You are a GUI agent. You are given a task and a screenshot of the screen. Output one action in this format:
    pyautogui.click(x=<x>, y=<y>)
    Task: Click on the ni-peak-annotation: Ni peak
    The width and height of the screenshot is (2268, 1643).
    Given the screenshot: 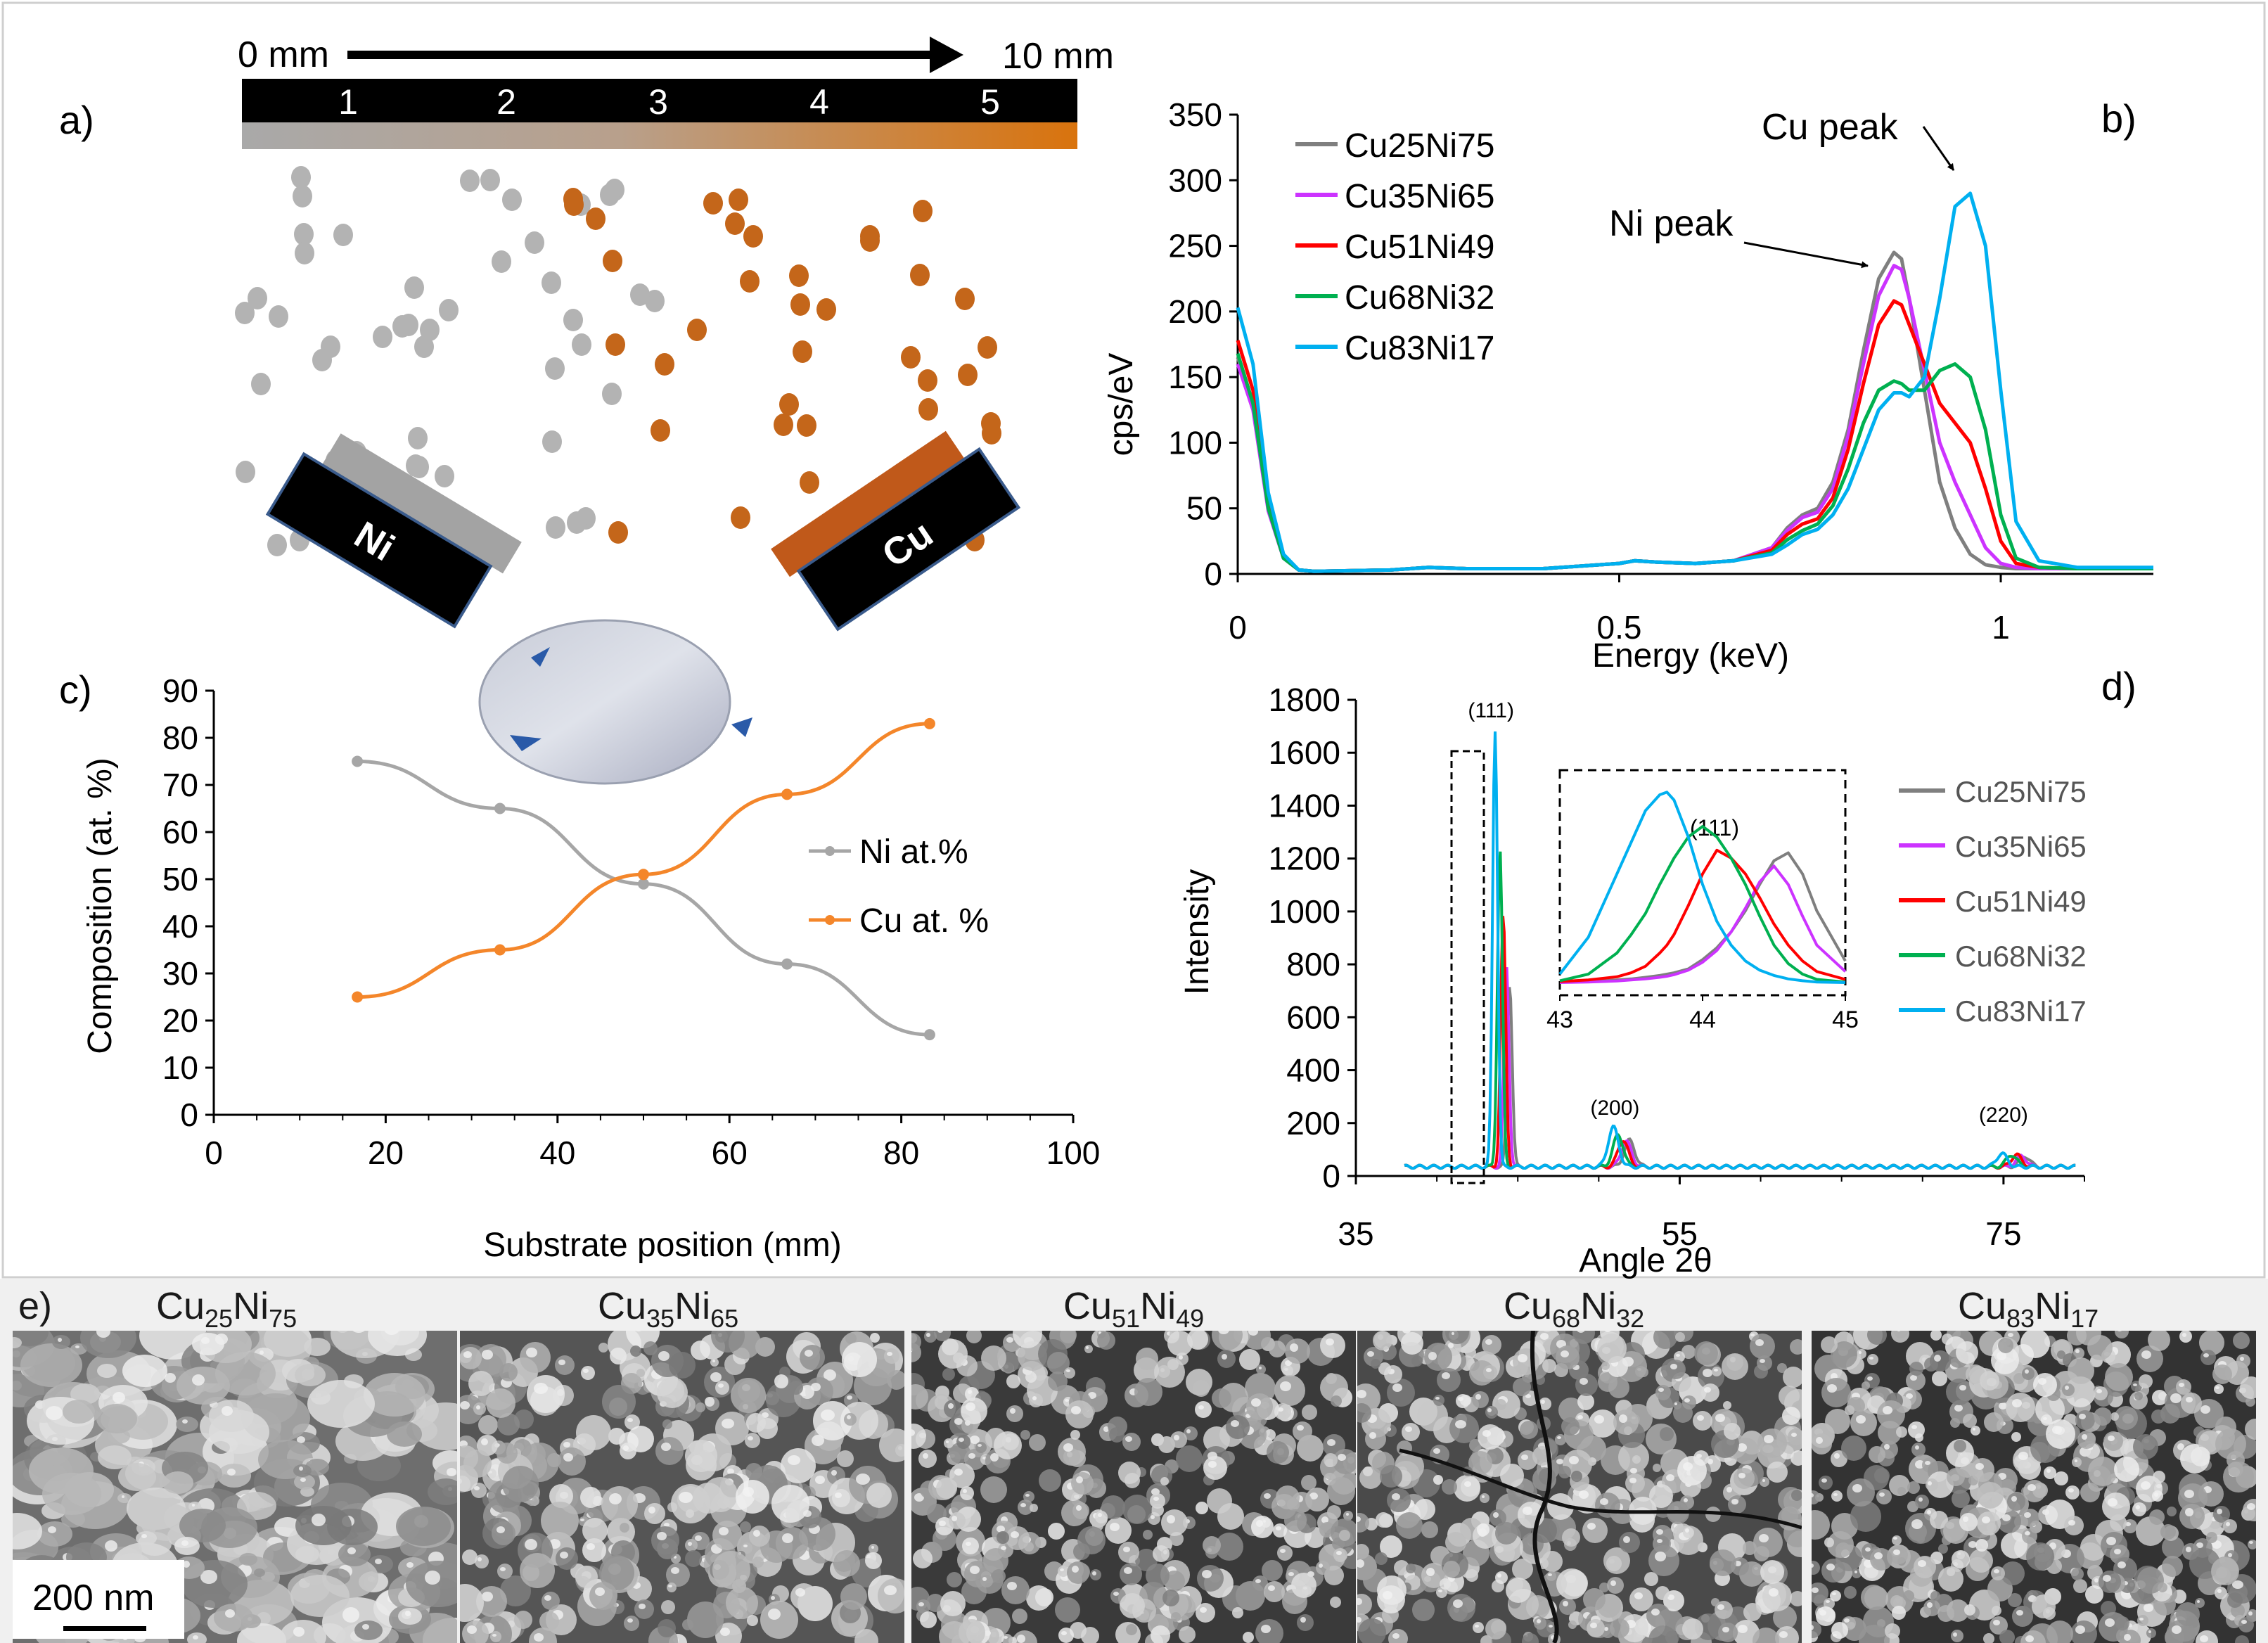 What is the action you would take?
    pyautogui.click(x=1671, y=223)
    